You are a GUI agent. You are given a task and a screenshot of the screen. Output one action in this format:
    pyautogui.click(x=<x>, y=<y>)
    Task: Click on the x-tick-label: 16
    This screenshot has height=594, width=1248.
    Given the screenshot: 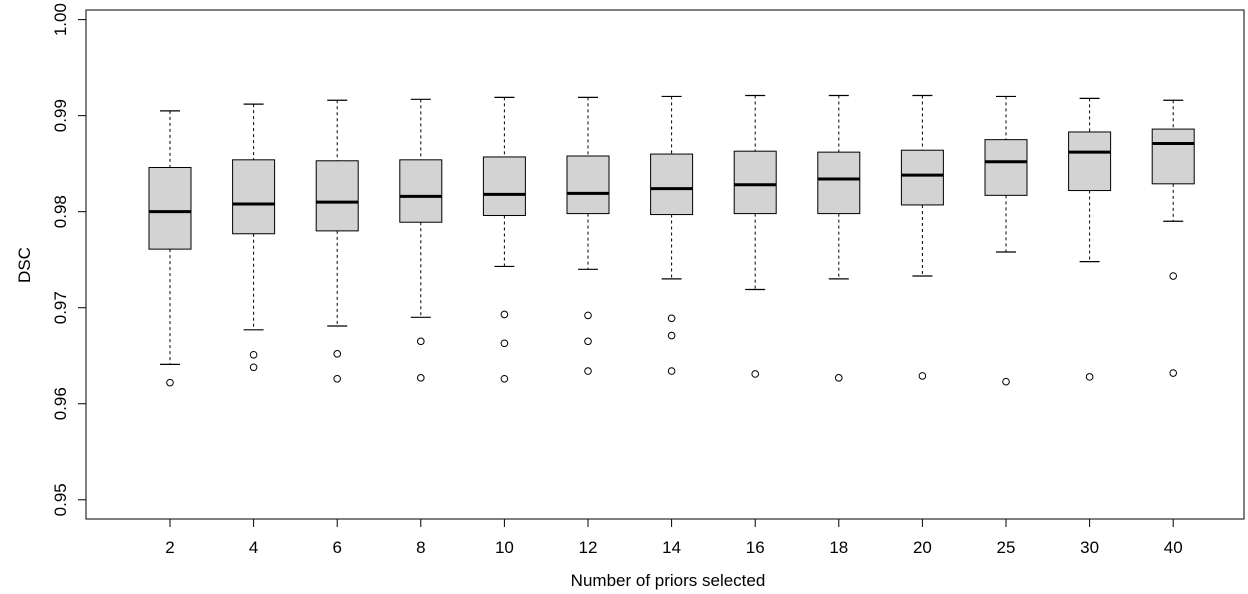 What is the action you would take?
    pyautogui.click(x=755, y=547)
    